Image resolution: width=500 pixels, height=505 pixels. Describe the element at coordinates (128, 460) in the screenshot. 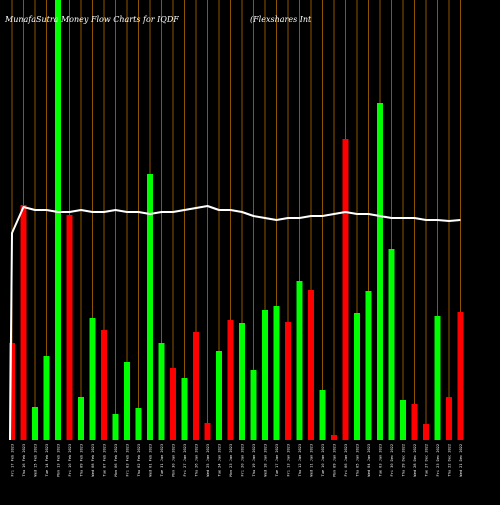

I see `x-tick-label: Fri 03 Feb 2023` at that location.